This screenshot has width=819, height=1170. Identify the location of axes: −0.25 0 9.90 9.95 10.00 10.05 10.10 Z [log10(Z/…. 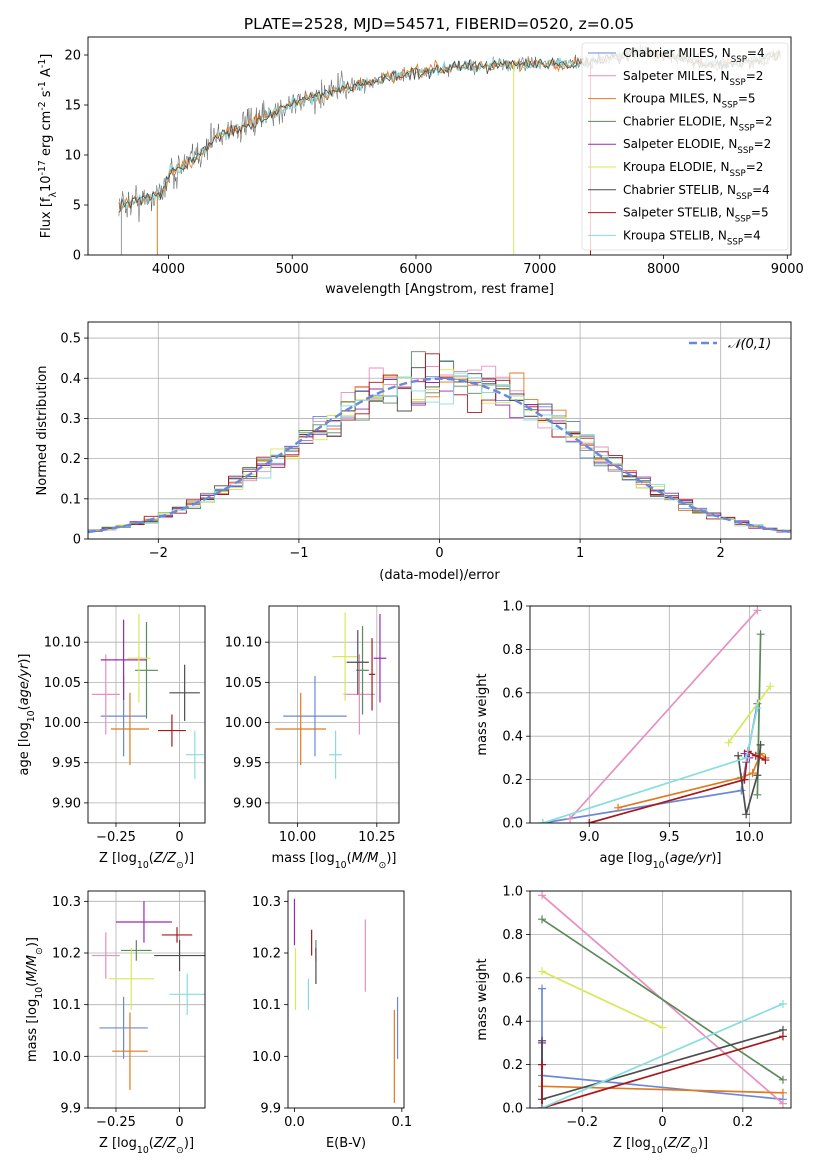
(111, 738).